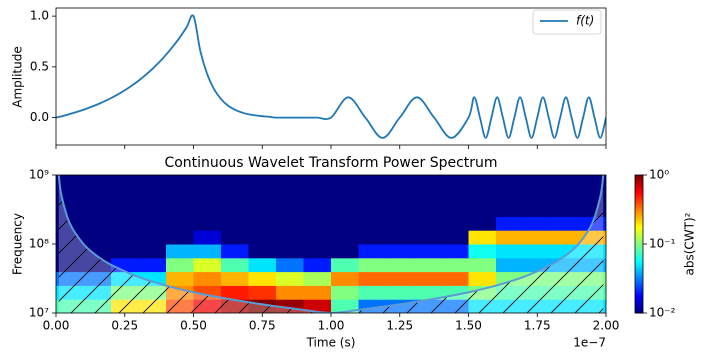 The height and width of the screenshot is (360, 708). What do you see at coordinates (39, 66) in the screenshot?
I see `y-tick-label: 0.5` at bounding box center [39, 66].